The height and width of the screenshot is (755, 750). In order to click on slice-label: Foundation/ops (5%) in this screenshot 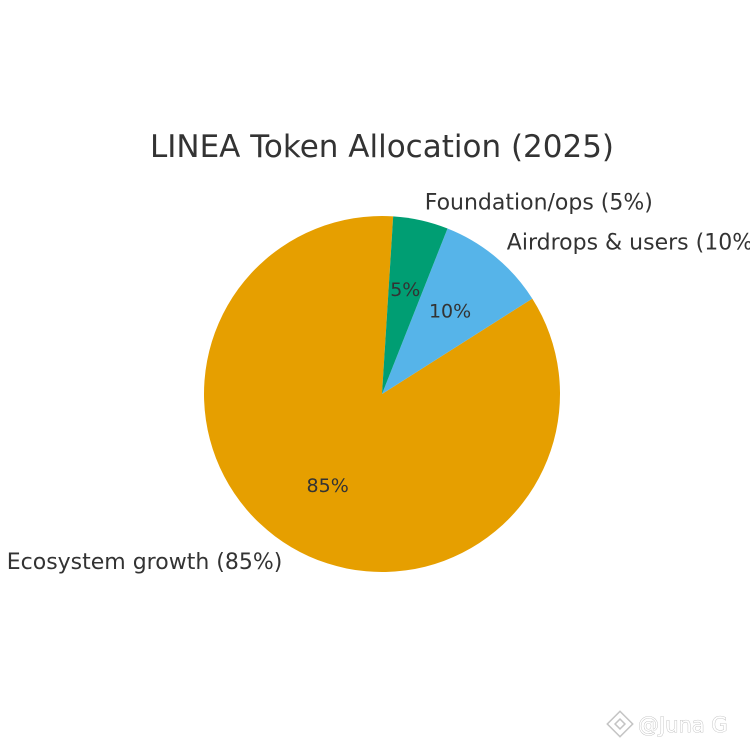, I will do `click(539, 202)`.